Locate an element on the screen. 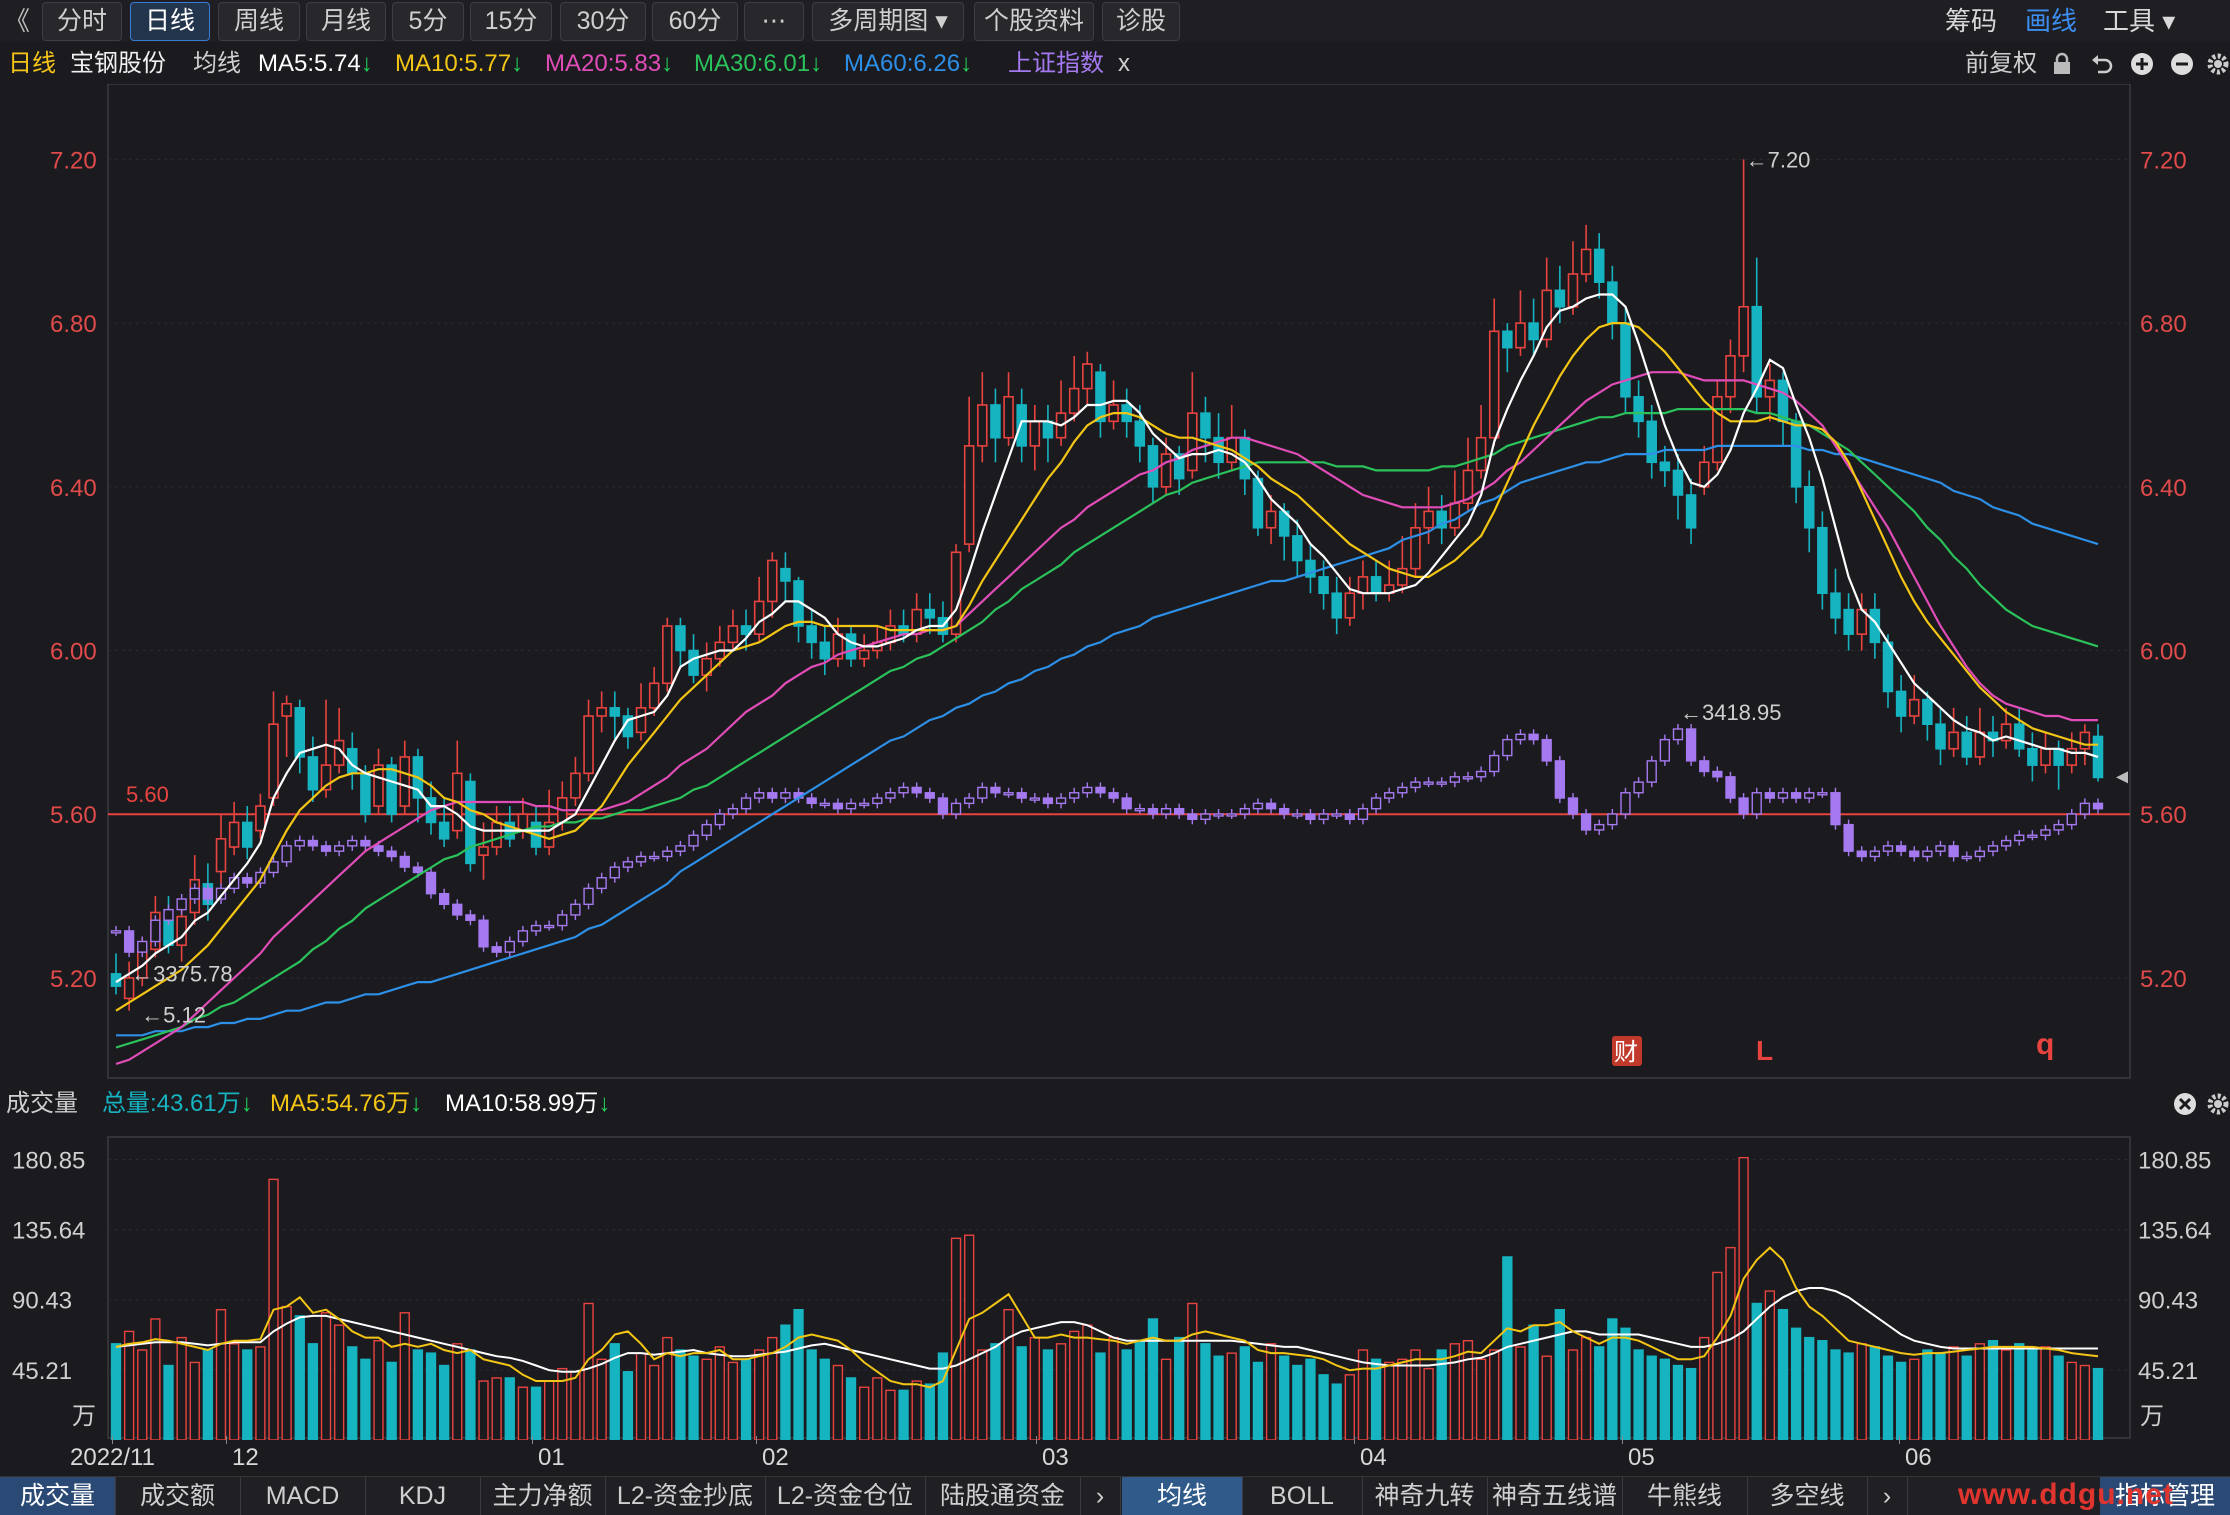 The height and width of the screenshot is (1515, 2230). stock-name: 宝钢股份 is located at coordinates (118, 63).